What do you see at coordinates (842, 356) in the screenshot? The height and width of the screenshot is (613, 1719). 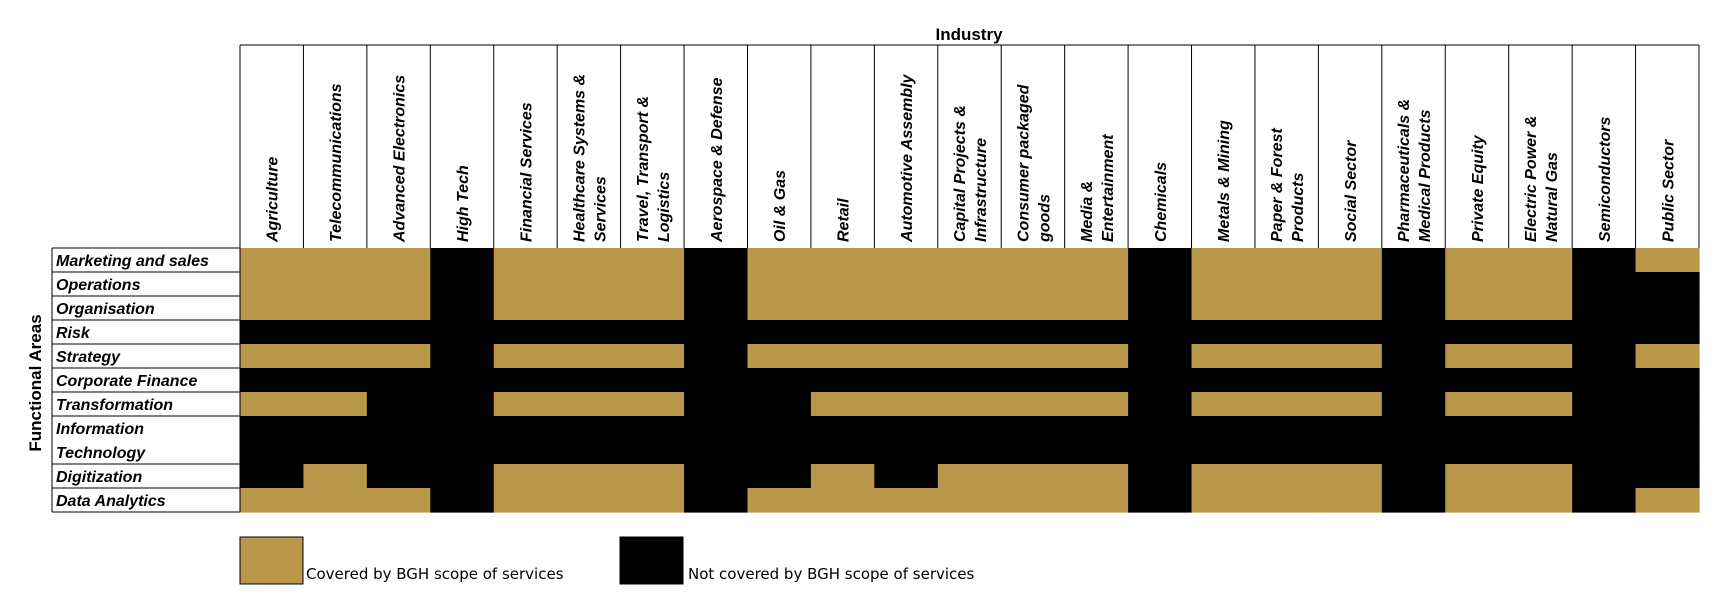 I see `heatmap-cell-strategy-retail` at bounding box center [842, 356].